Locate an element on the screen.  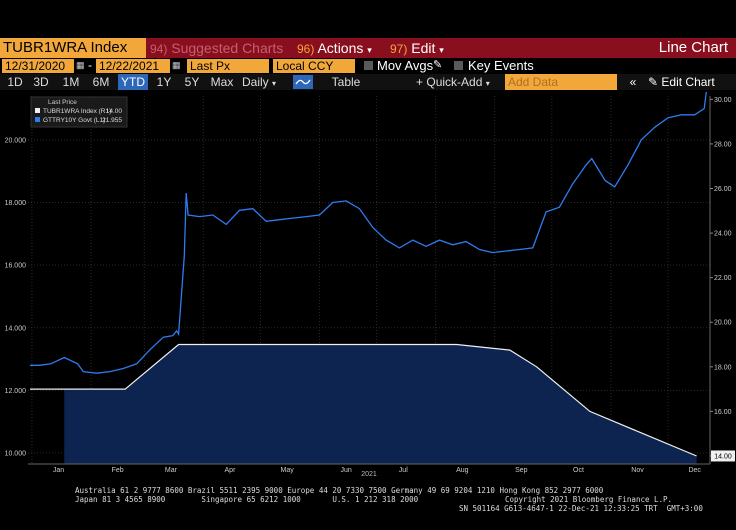
left-axis-tick-label: 20.000 is located at coordinates (16, 140).